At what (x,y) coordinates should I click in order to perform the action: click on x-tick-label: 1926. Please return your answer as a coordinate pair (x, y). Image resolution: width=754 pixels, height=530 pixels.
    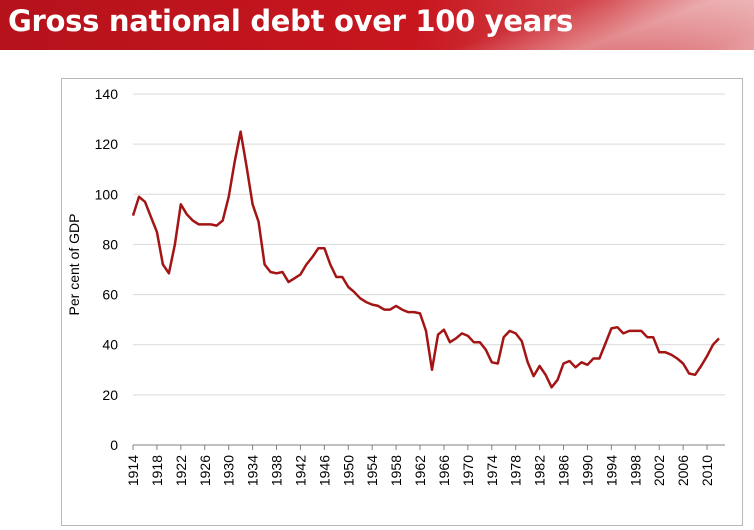
    Looking at the image, I should click on (205, 470).